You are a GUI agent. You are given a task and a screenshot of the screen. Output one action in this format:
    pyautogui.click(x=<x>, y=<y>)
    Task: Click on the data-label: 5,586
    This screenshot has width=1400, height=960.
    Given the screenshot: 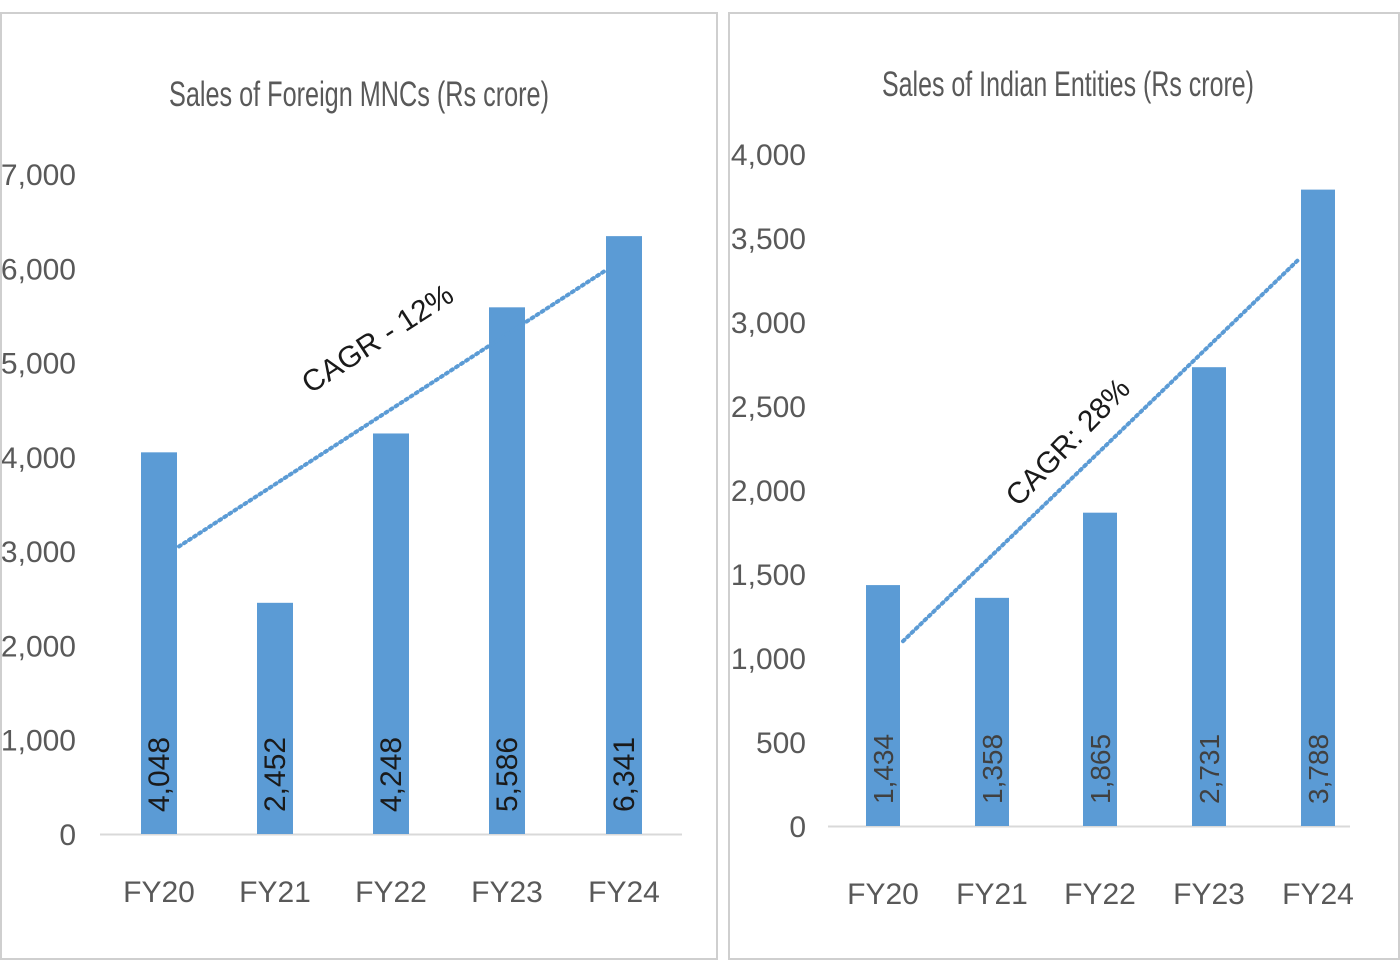 What is the action you would take?
    pyautogui.click(x=507, y=774)
    